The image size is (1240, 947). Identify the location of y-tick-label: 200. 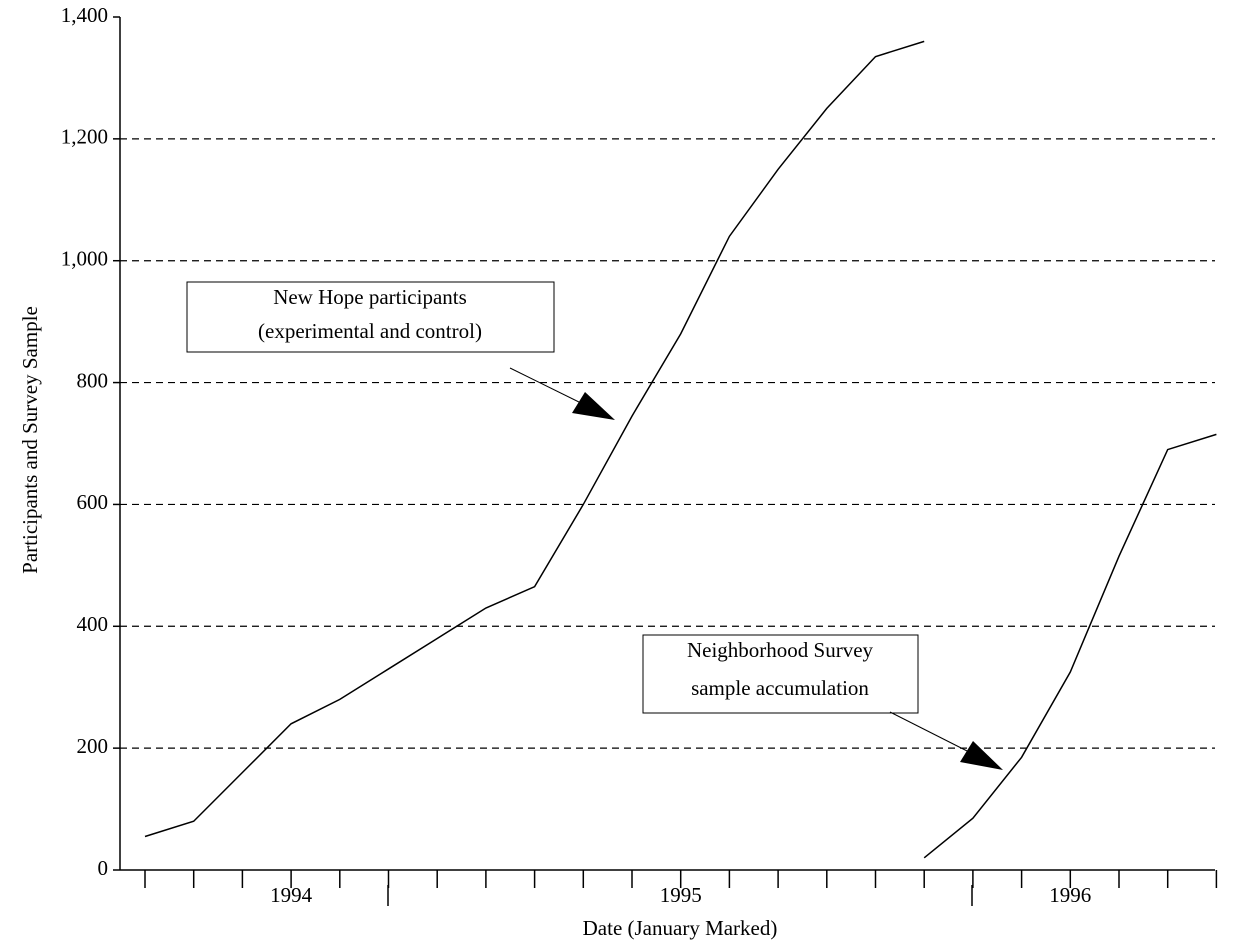
(93, 746).